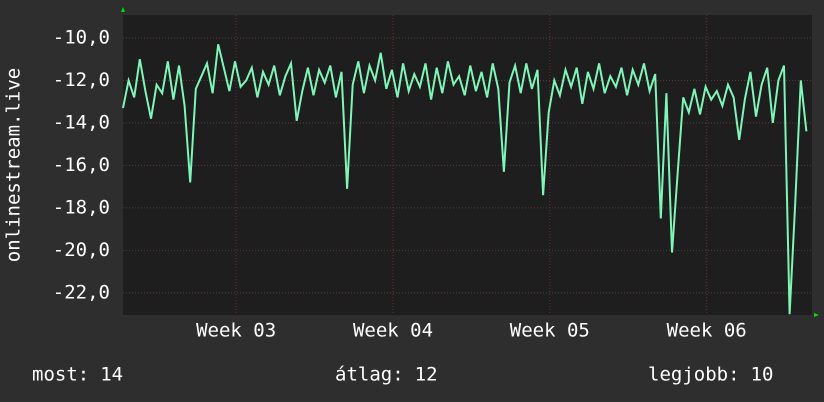  Describe the element at coordinates (81, 165) in the screenshot. I see `y-tick-label: -16,0` at that location.